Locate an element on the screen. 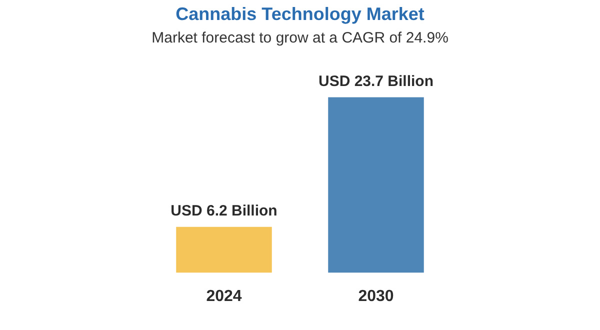  data-label: USD 6.2 Billion is located at coordinates (224, 211).